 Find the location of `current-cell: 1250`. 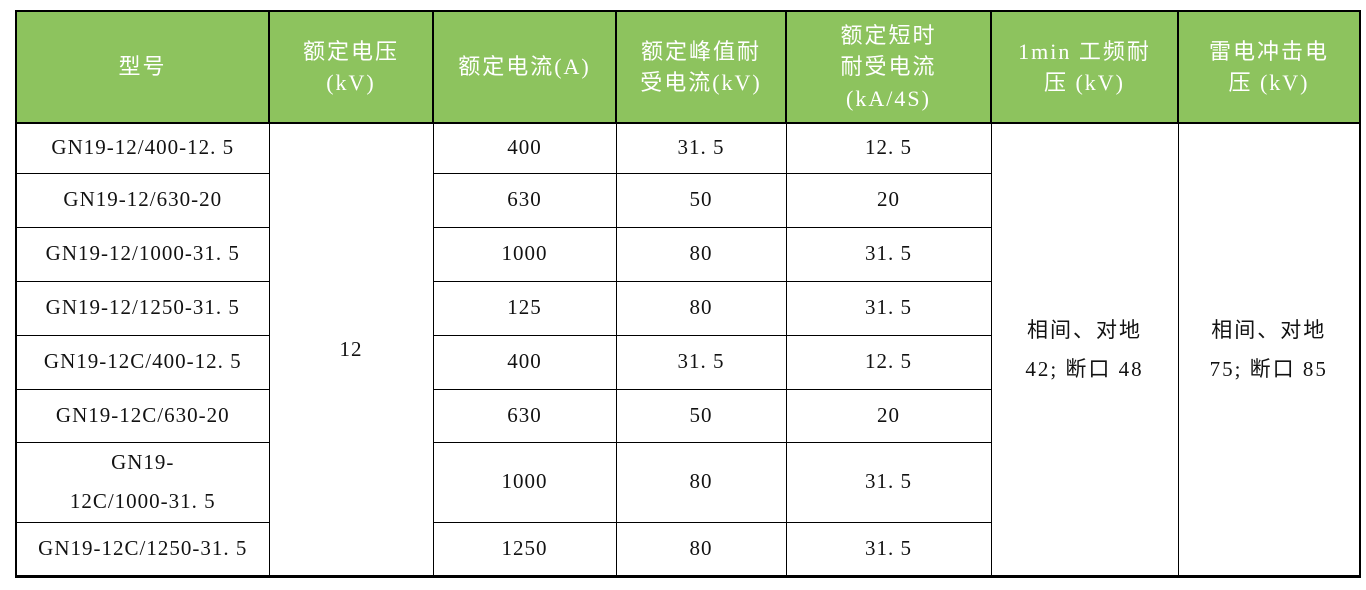

current-cell: 1250 is located at coordinates (524, 550).